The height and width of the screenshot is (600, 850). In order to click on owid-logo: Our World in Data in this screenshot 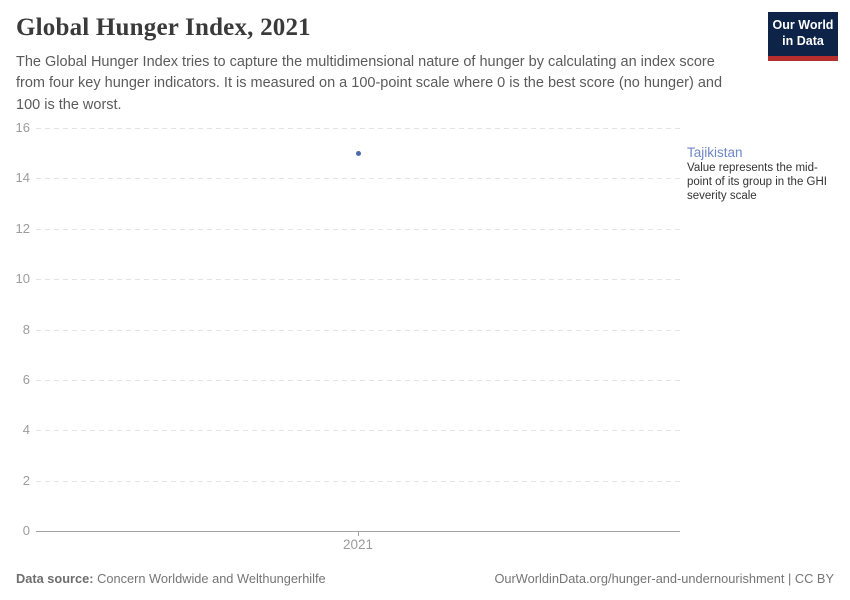, I will do `click(803, 36)`.